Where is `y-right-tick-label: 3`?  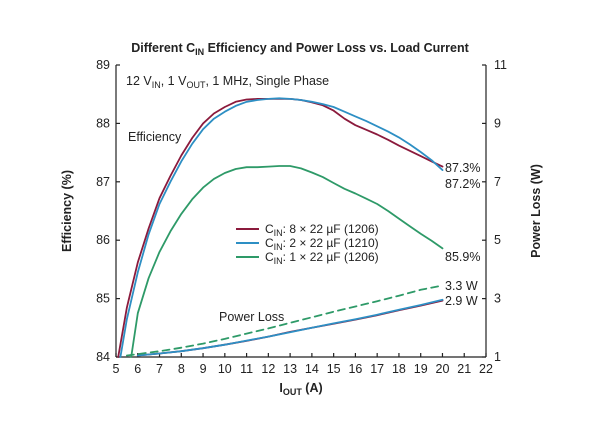
y-right-tick-label: 3 is located at coordinates (497, 299).